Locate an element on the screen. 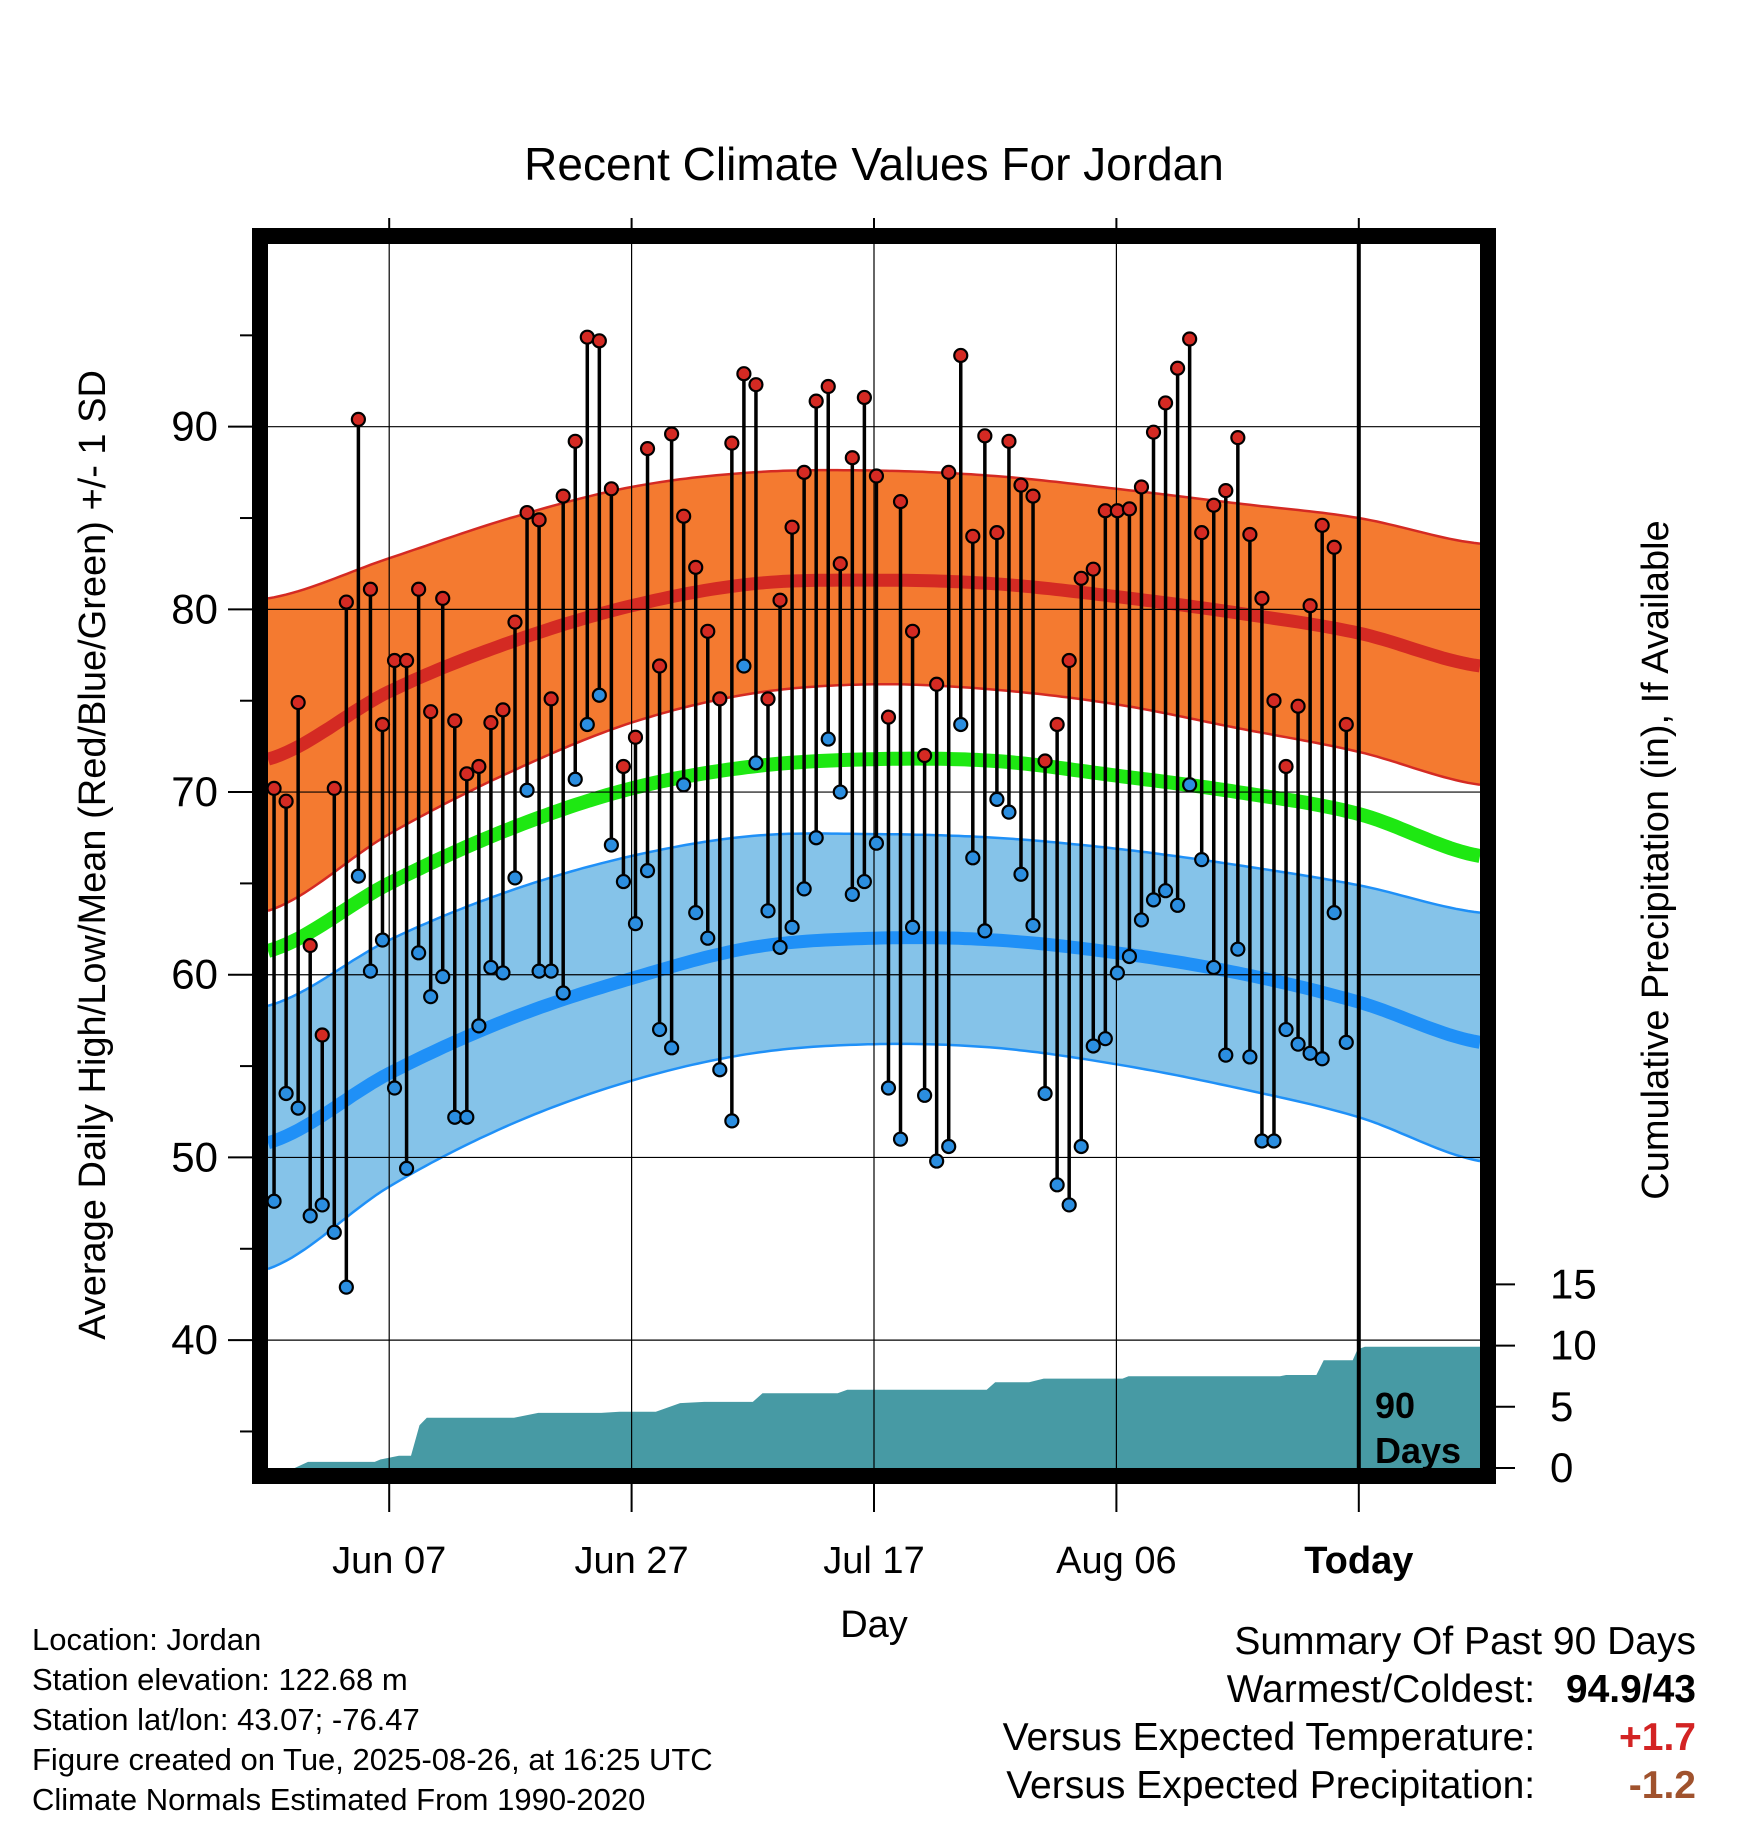 The height and width of the screenshot is (1833, 1748). y-left-tick-label: 70 is located at coordinates (194, 791).